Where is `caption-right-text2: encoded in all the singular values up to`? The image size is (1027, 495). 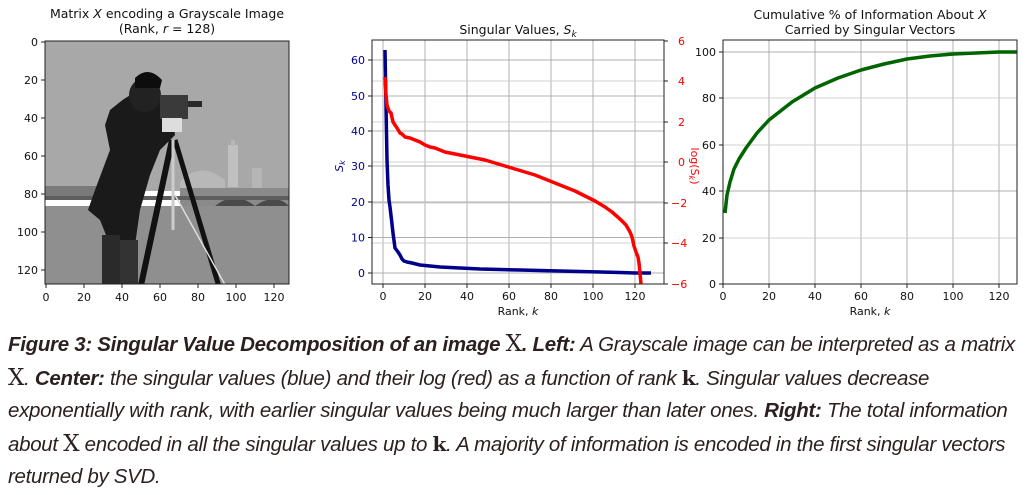
caption-right-text2: encoded in all the singular values up to is located at coordinates (256, 444).